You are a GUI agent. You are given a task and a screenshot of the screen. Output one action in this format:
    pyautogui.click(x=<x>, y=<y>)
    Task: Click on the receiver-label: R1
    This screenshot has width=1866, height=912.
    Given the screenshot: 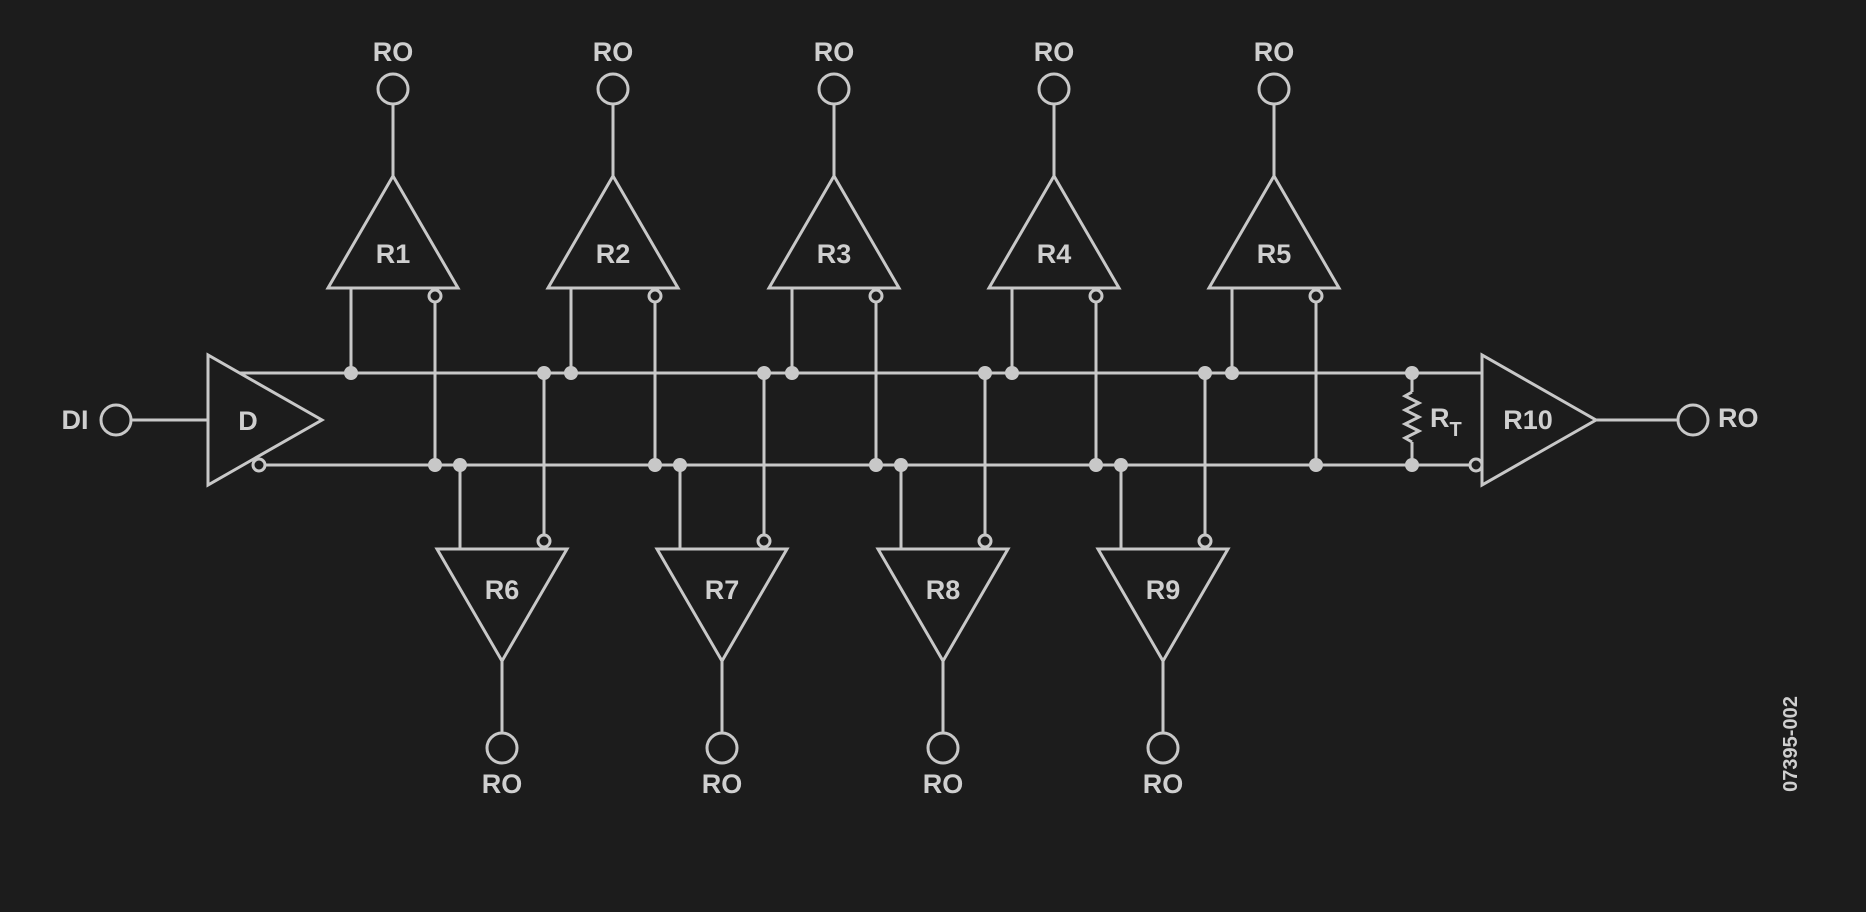 What is the action you would take?
    pyautogui.click(x=393, y=254)
    